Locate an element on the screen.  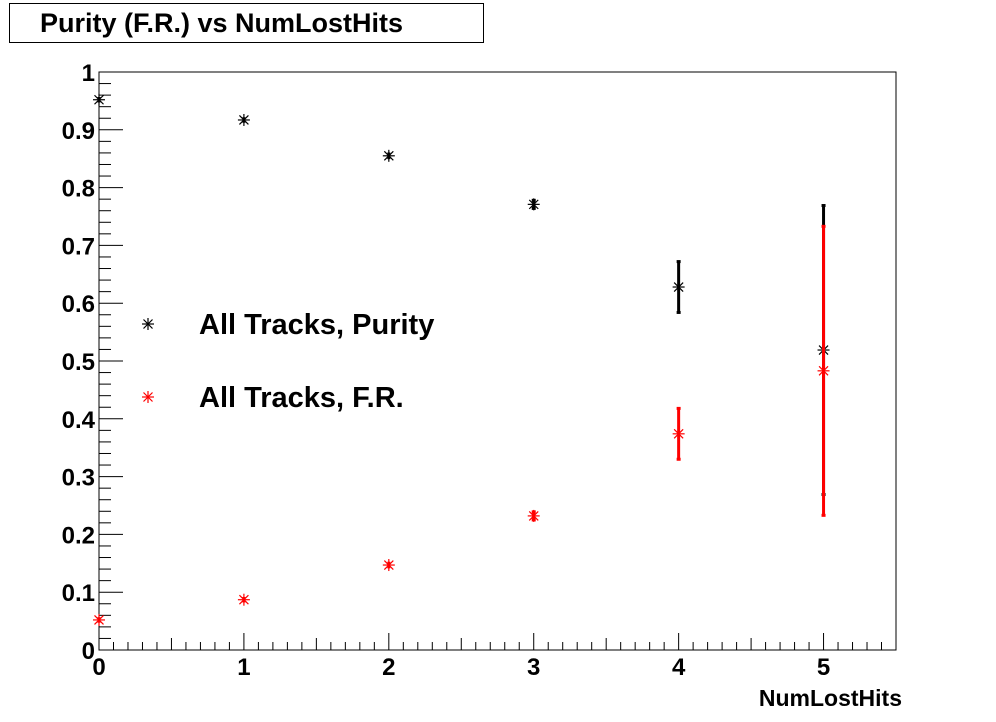
chart-title-box: Purity (F.R.) vs NumLostHits is located at coordinates (246, 23).